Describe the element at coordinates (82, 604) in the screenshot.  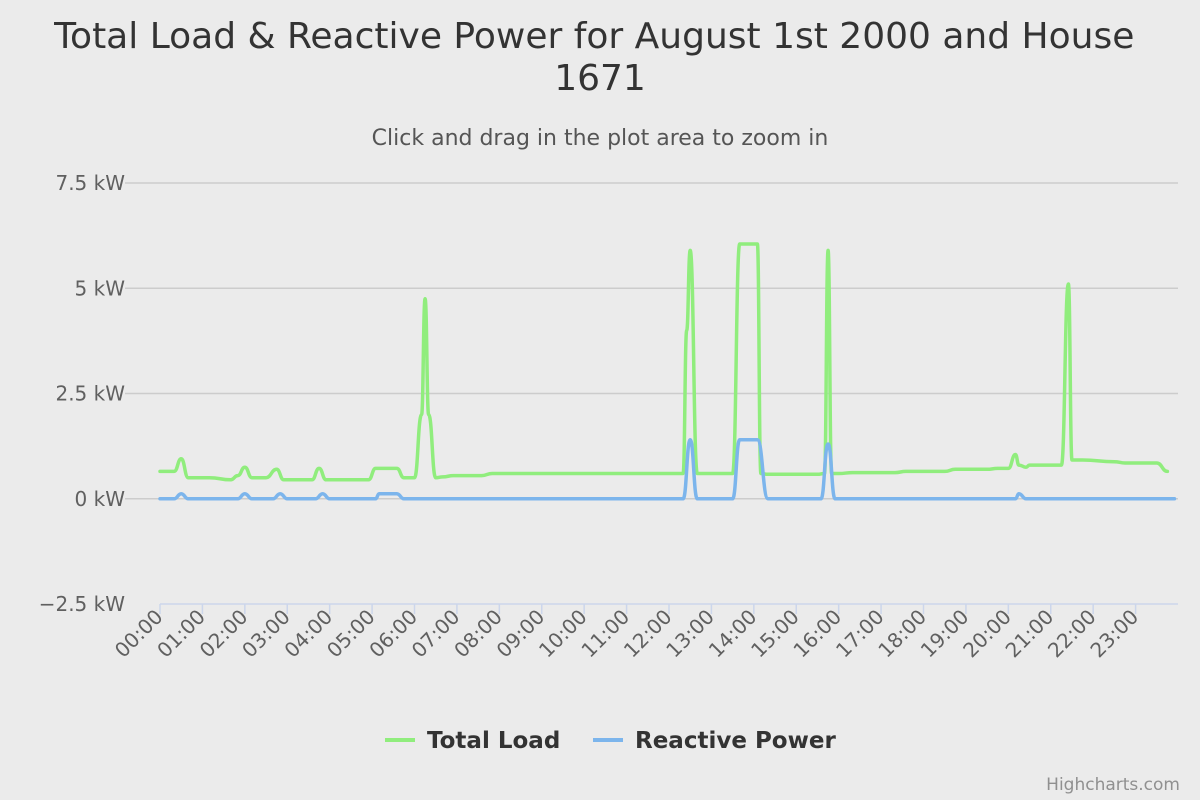
I see `y-tick-label: −2.5 kW` at that location.